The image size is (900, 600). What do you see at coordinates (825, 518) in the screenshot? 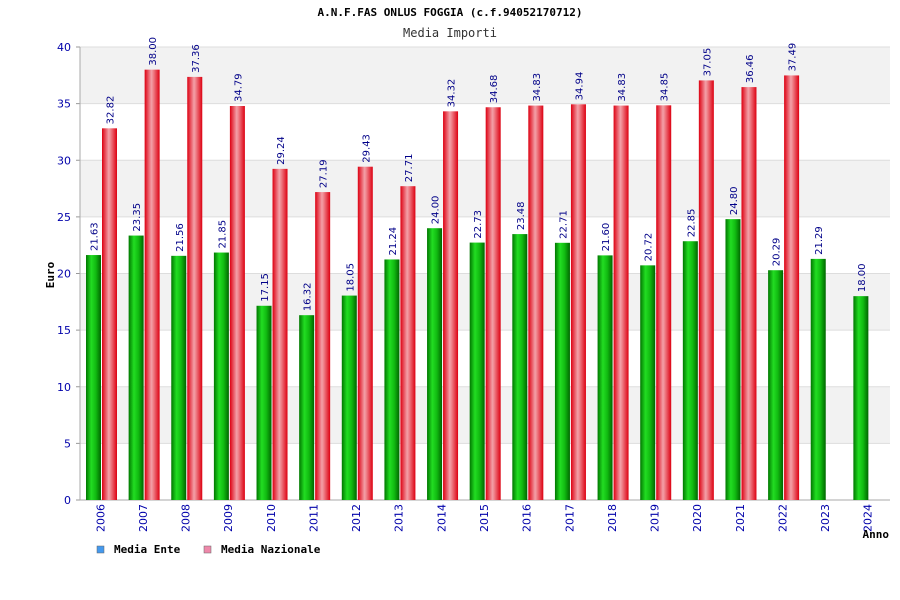
I see `x-tick-label: 2023` at bounding box center [825, 518].